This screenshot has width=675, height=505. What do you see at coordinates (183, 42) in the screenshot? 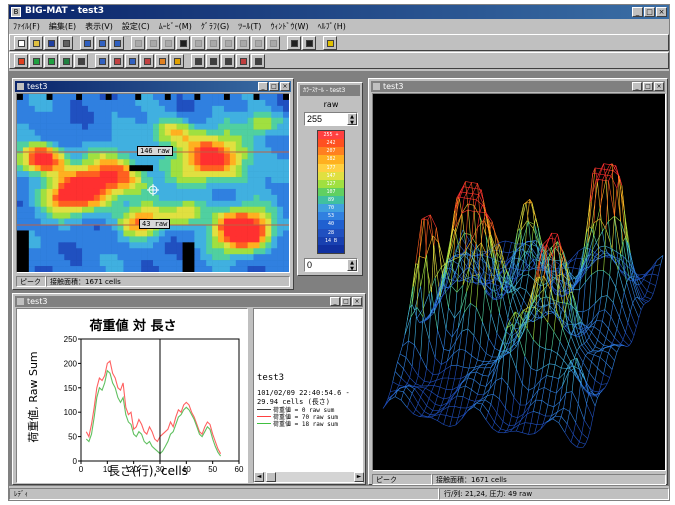
I see `stop-button` at bounding box center [183, 42].